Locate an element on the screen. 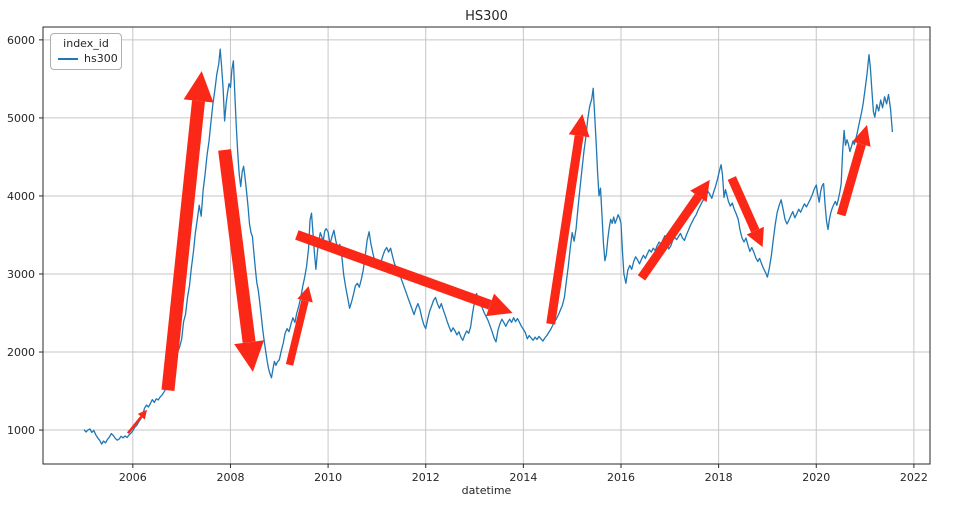 The image size is (955, 510). y-tick-label-2000: 2000 is located at coordinates (21, 352).